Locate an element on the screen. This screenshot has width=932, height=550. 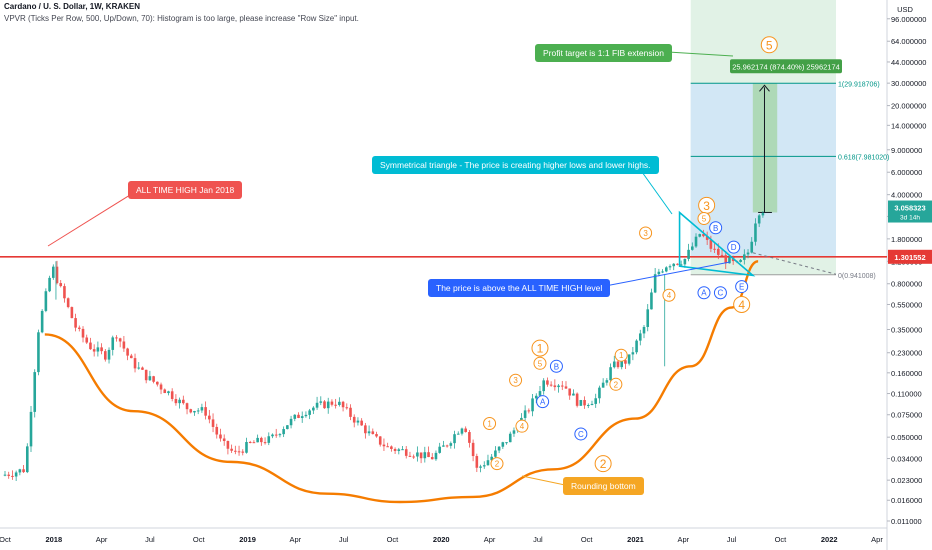
time-tick-label: 2018 is located at coordinates (53, 539).